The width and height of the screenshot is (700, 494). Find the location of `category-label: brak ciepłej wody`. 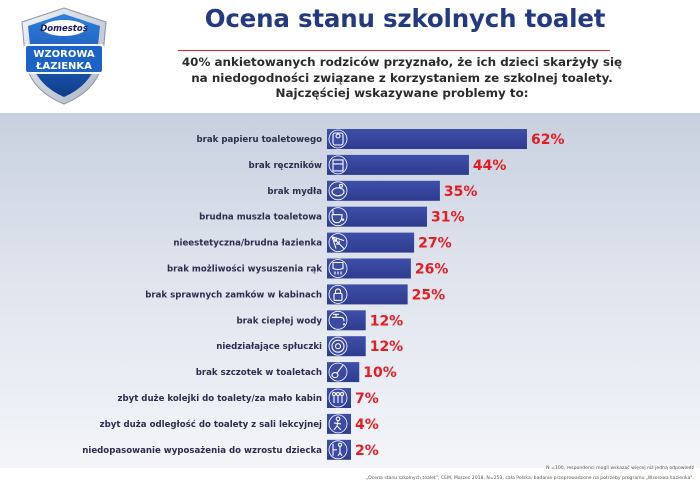

category-label: brak ciepłej wody is located at coordinates (280, 321).